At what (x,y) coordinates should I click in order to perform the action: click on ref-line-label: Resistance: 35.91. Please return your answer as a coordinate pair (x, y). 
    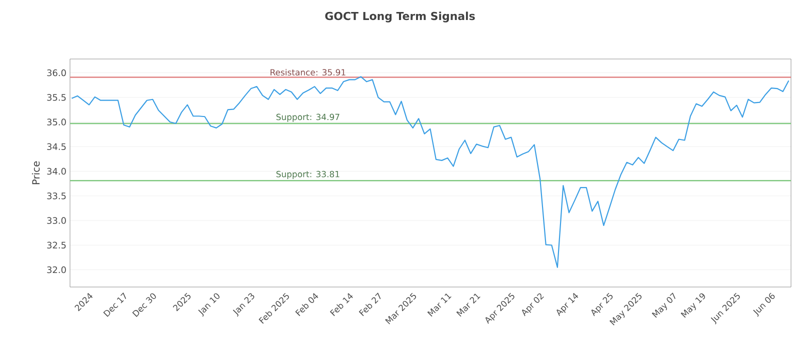
    Looking at the image, I should click on (308, 72).